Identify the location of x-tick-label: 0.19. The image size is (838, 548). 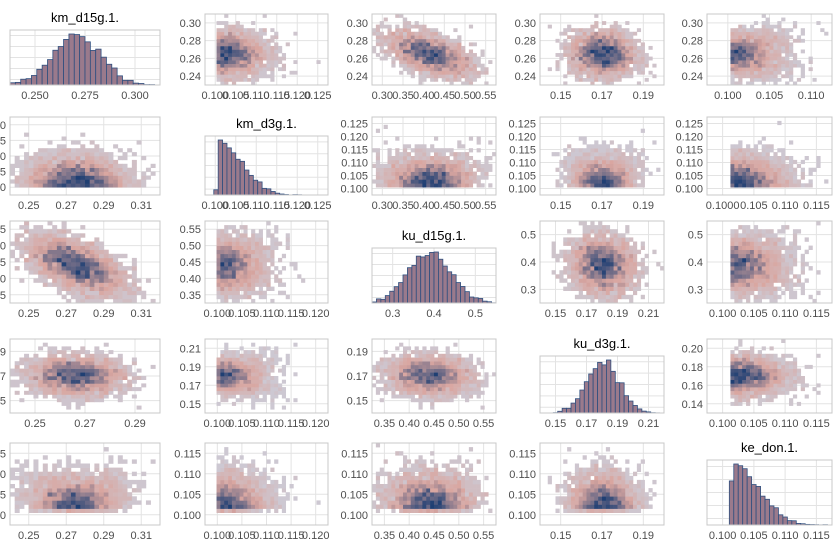
(617, 314).